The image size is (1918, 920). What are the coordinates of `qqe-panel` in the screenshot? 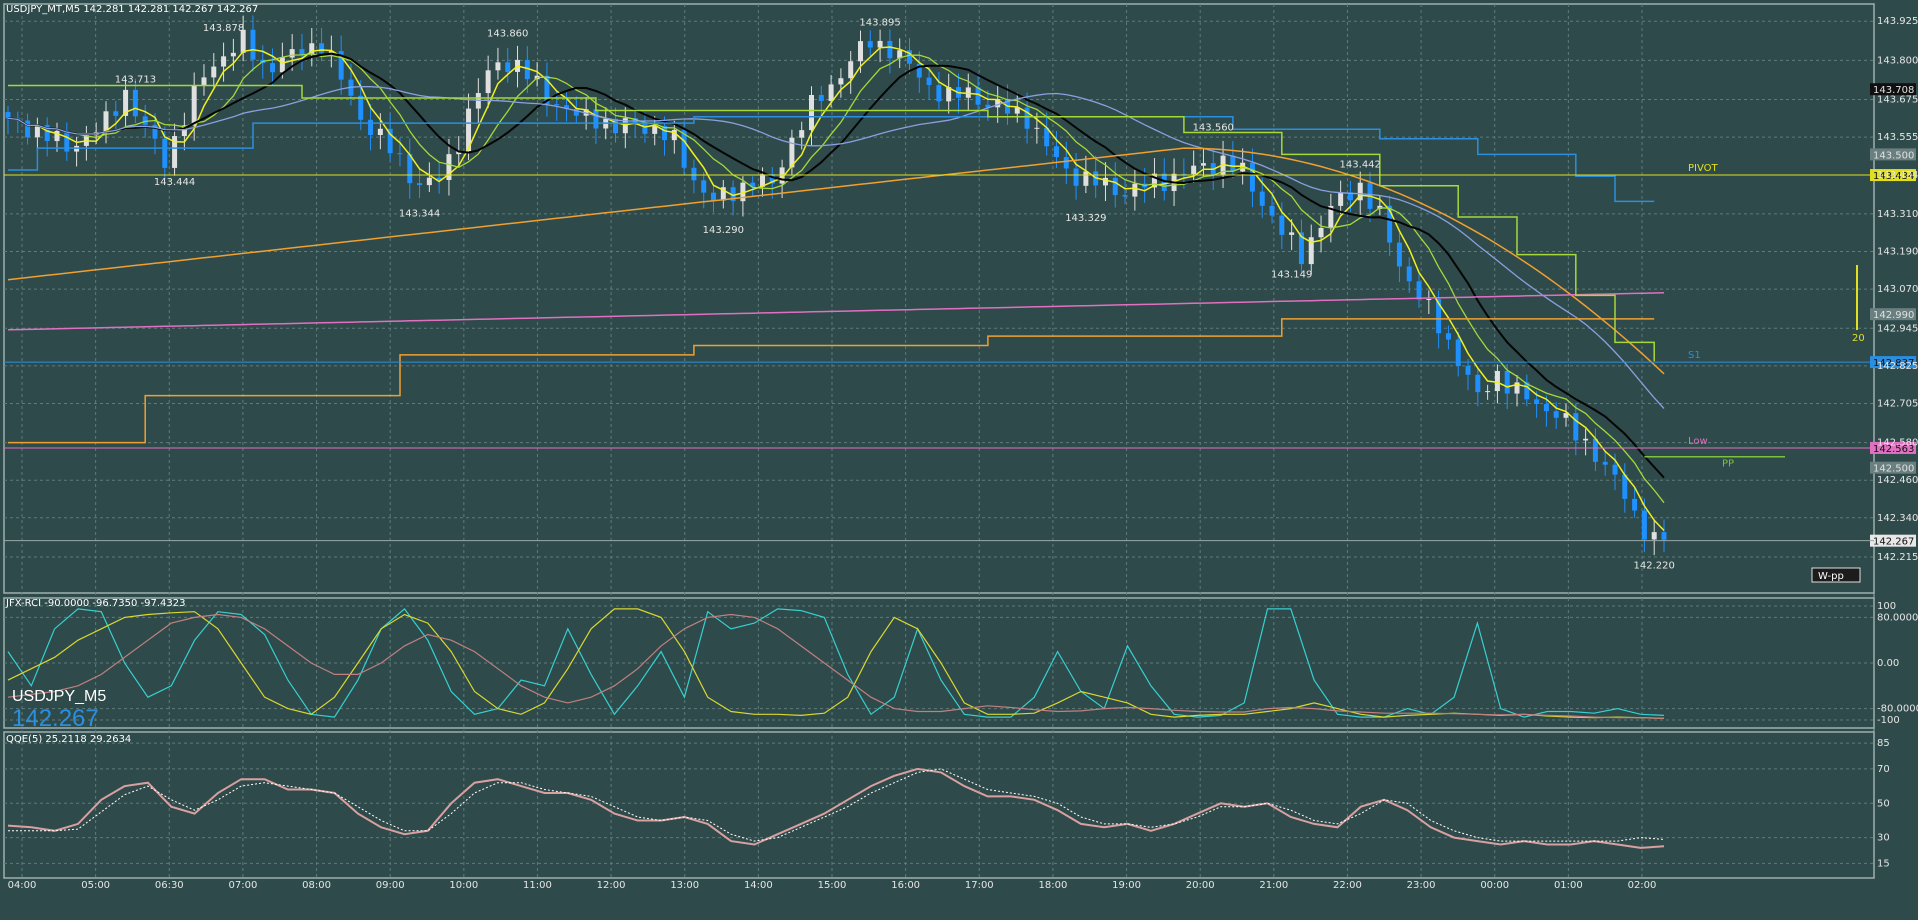 It's located at (836, 808).